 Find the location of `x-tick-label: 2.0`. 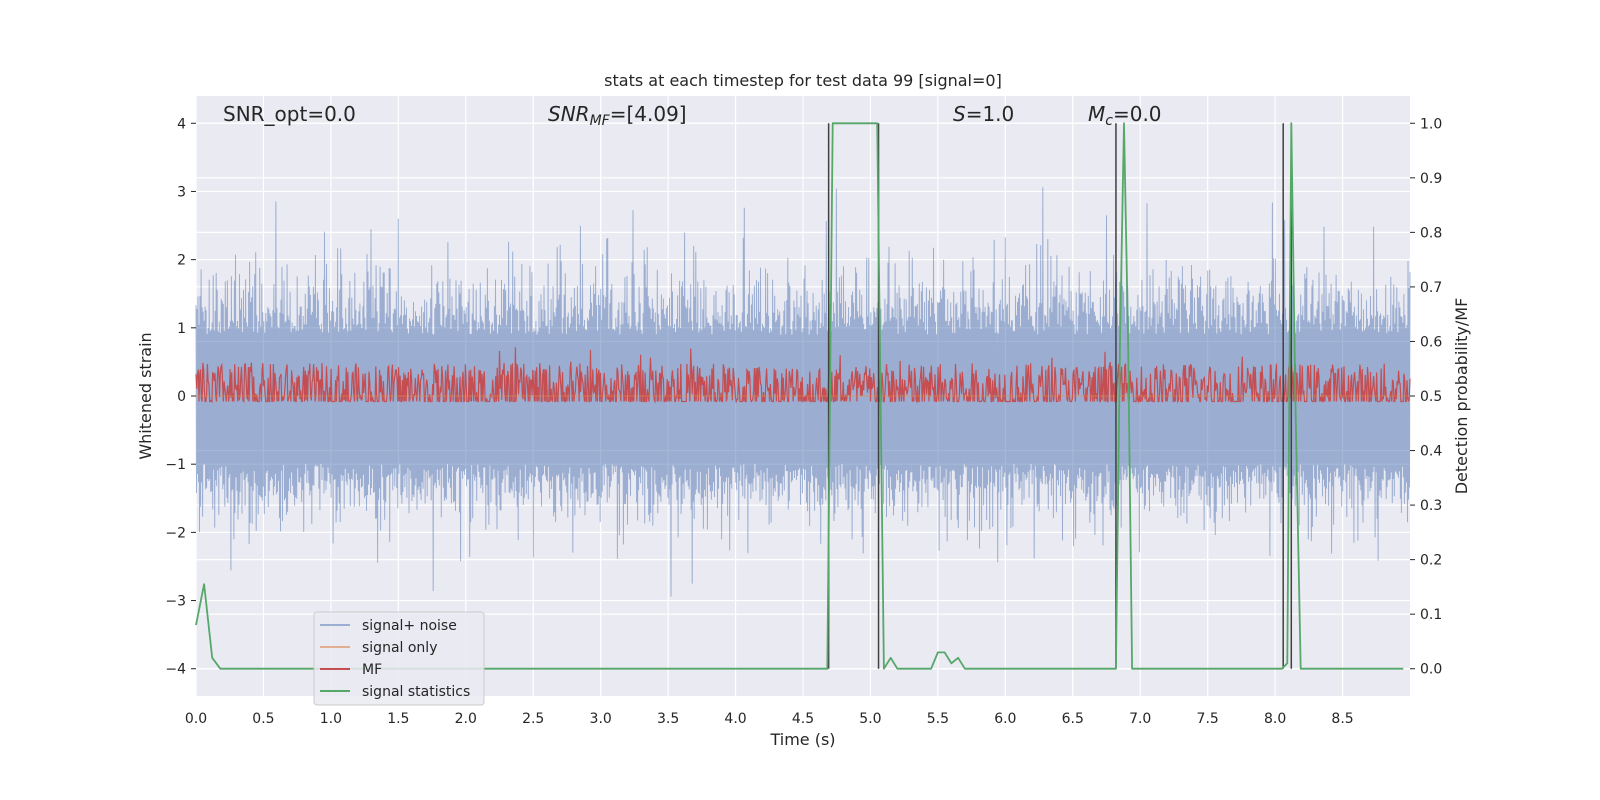

x-tick-label: 2.0 is located at coordinates (466, 719).